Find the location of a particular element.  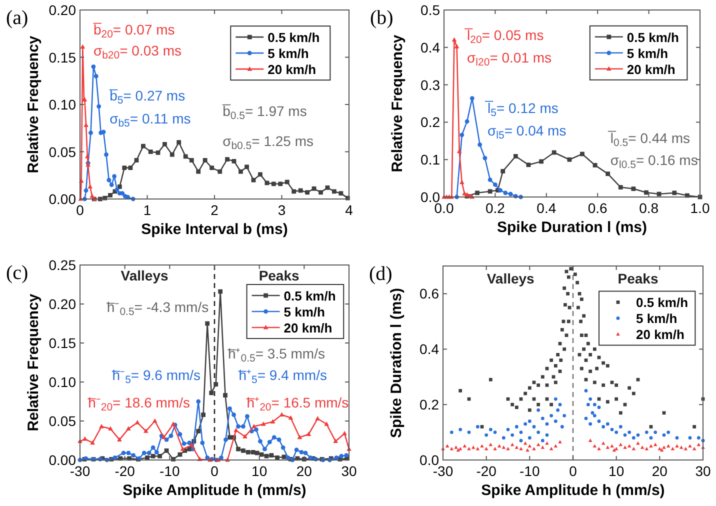

x-tick-label: 0.2 is located at coordinates (495, 208).